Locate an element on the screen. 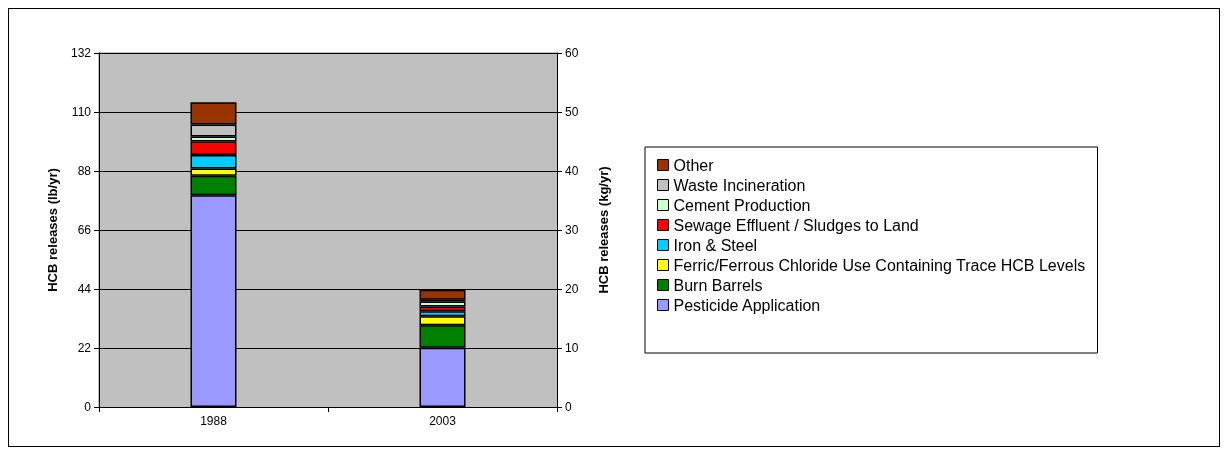  bar is located at coordinates (442, 309).